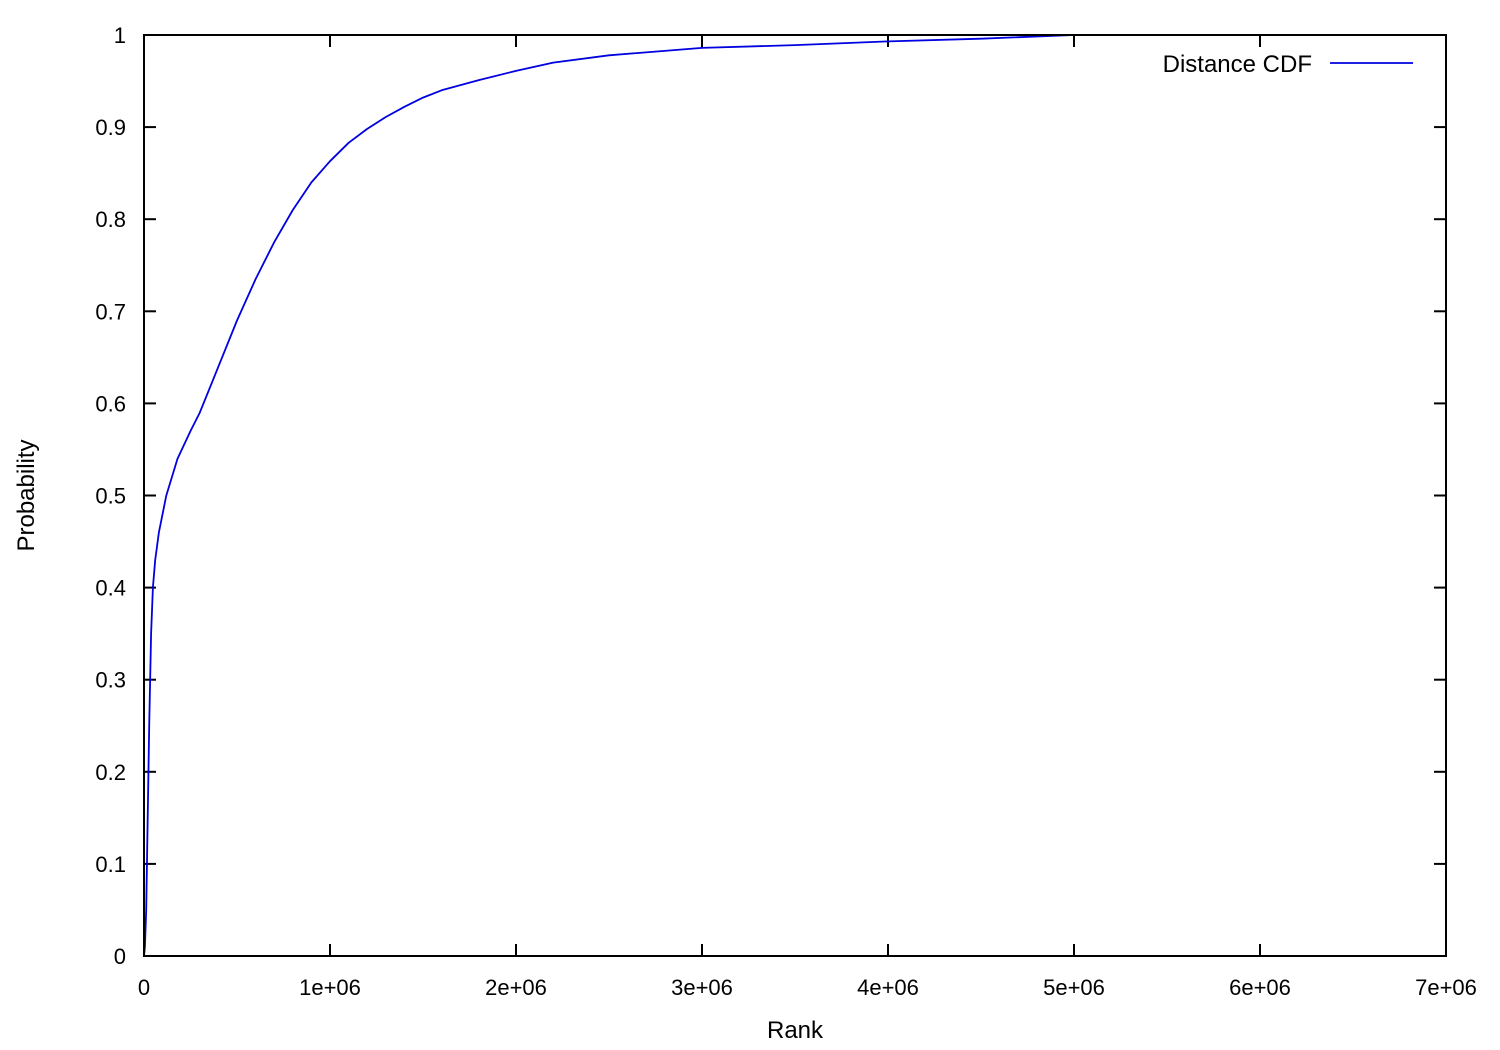  Describe the element at coordinates (120, 35) in the screenshot. I see `y-tick-label: 1` at that location.